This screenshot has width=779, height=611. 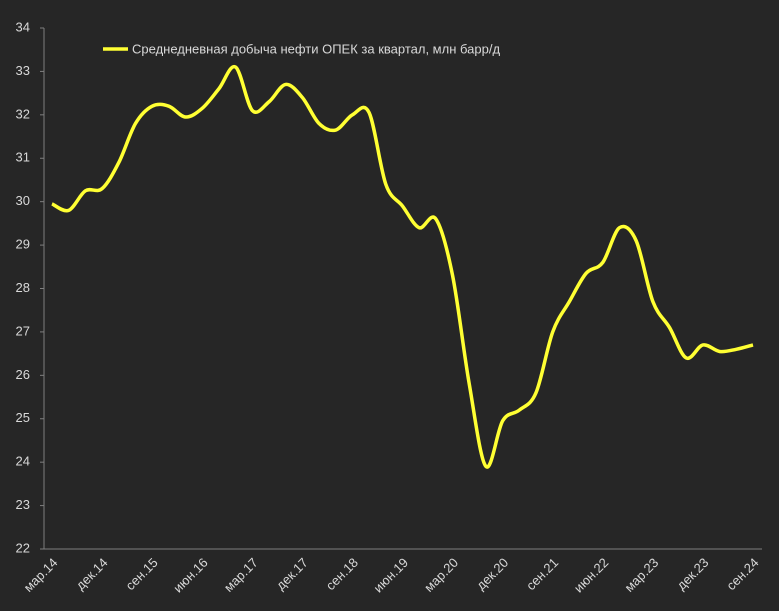 What do you see at coordinates (23, 26) in the screenshot?
I see `y-tick-label: 34` at bounding box center [23, 26].